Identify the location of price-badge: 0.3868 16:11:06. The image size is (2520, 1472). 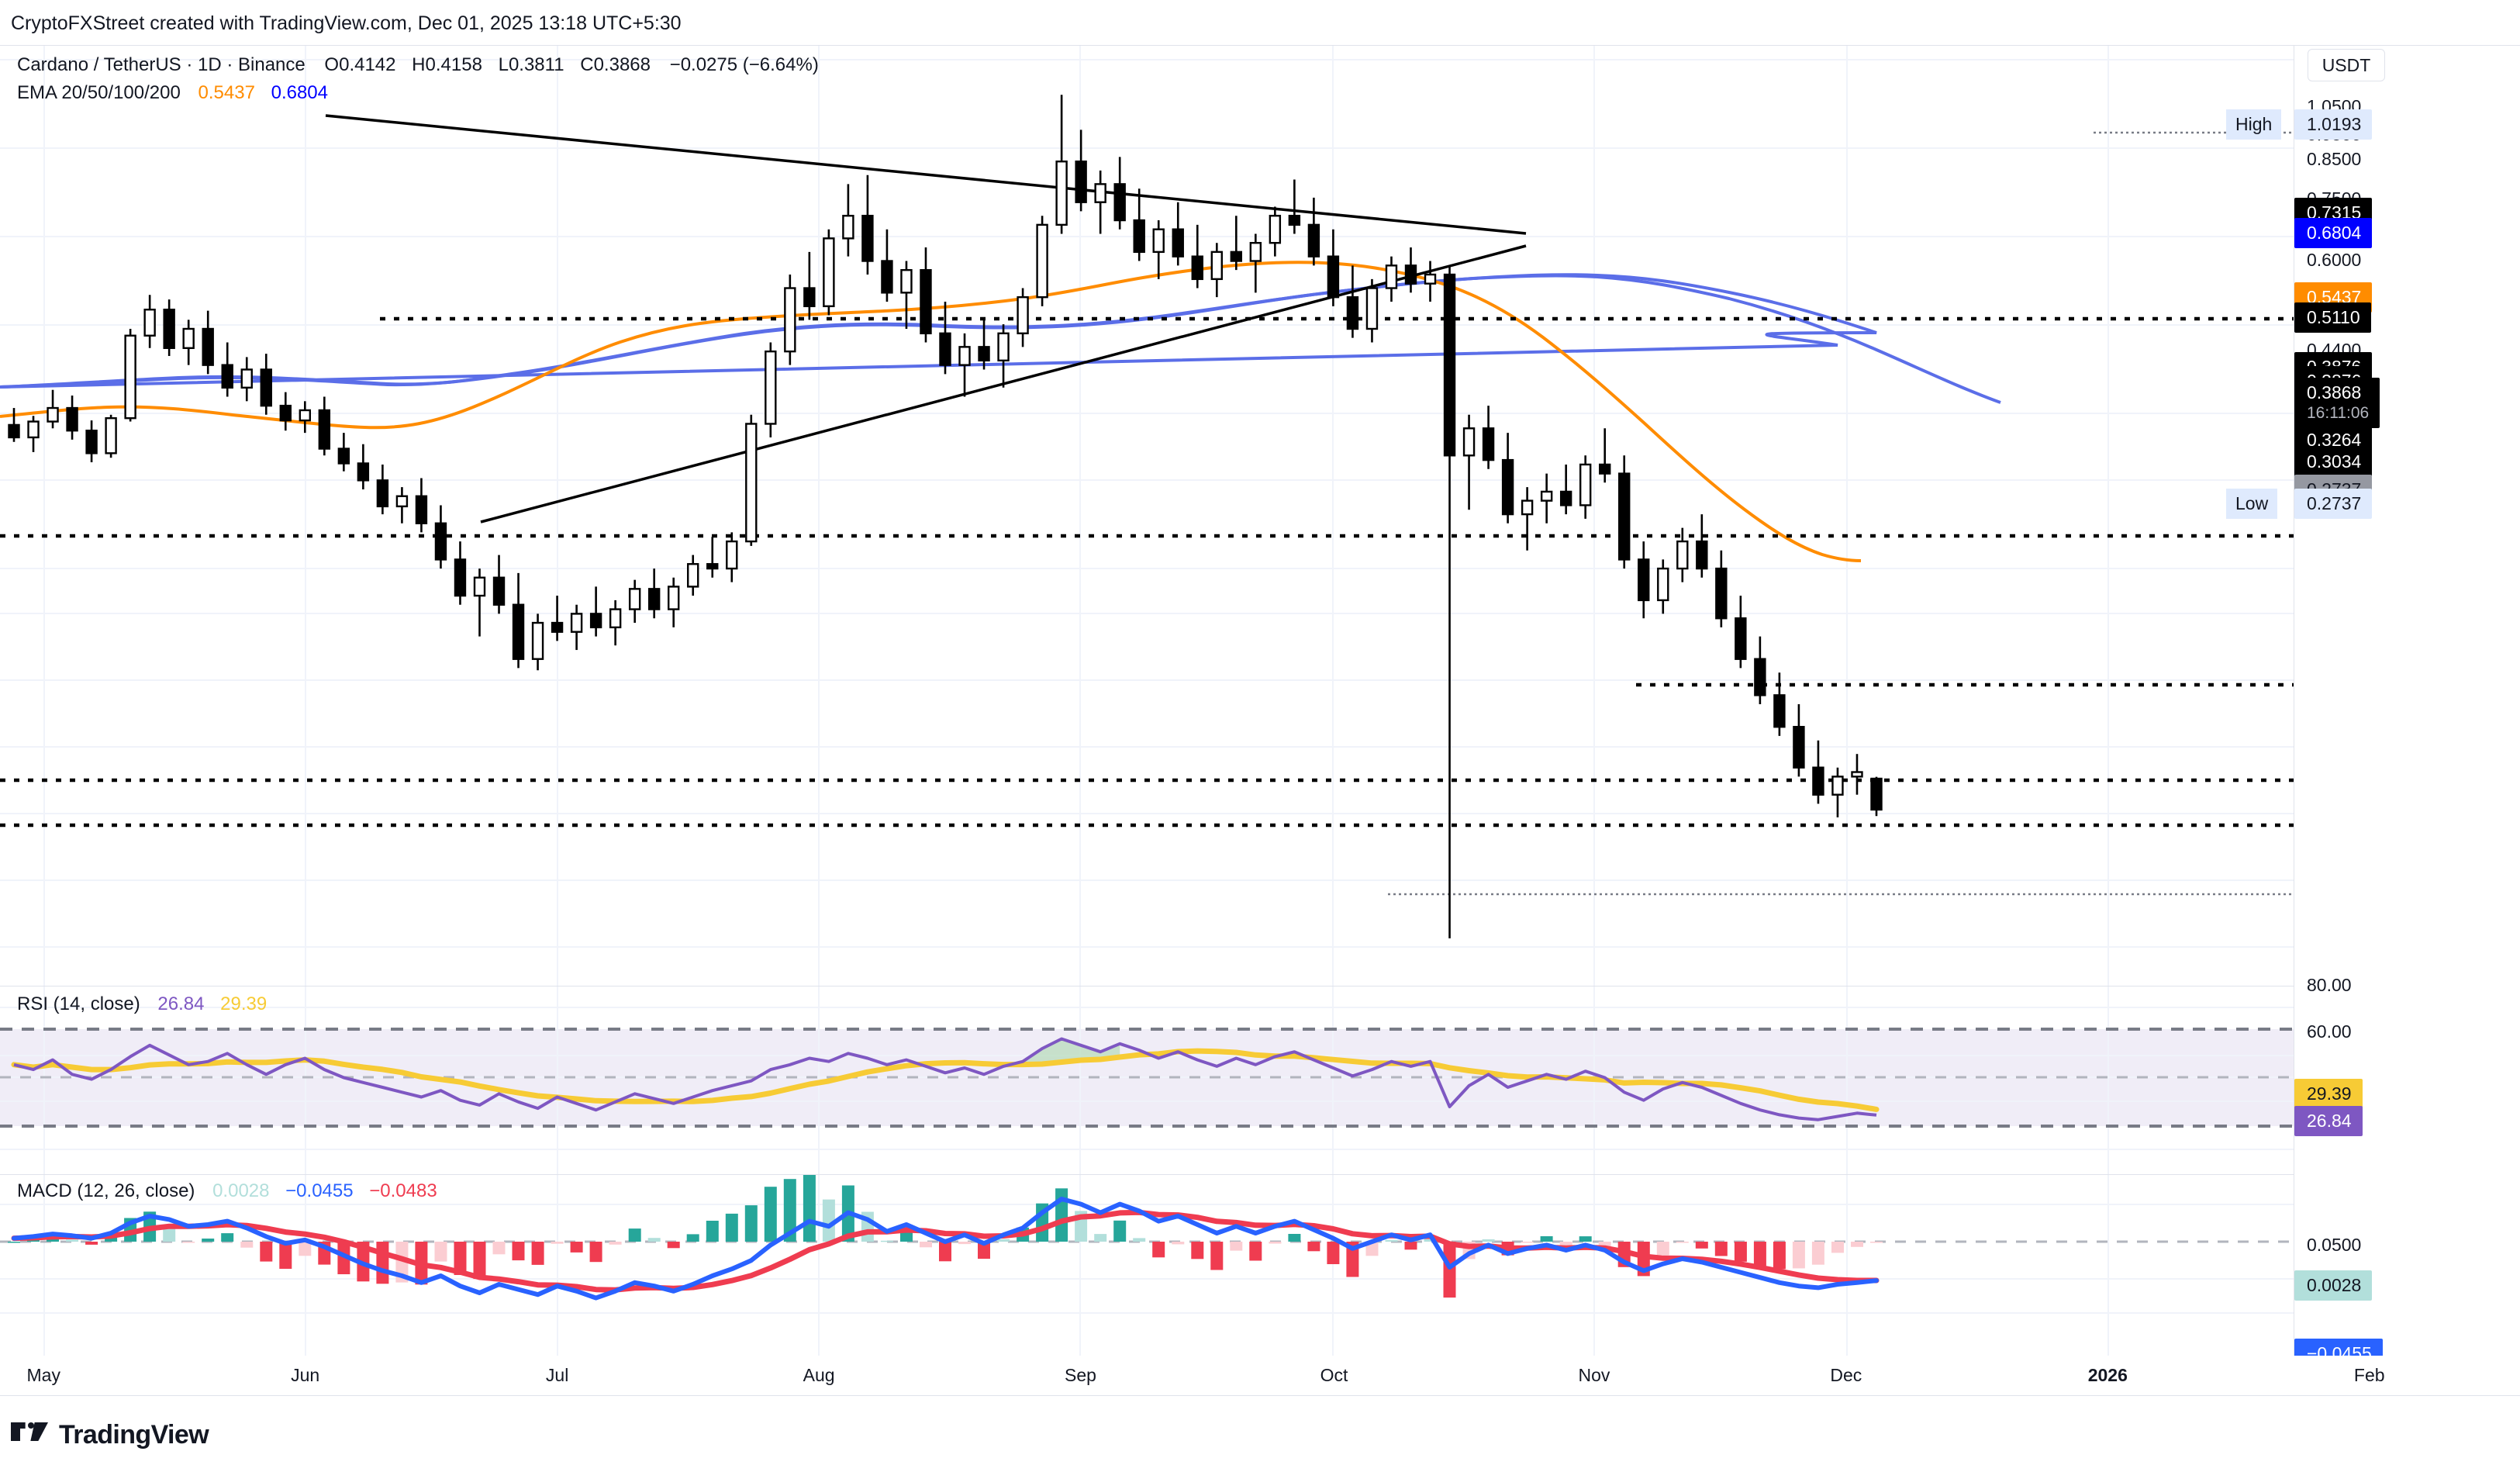
(2337, 403).